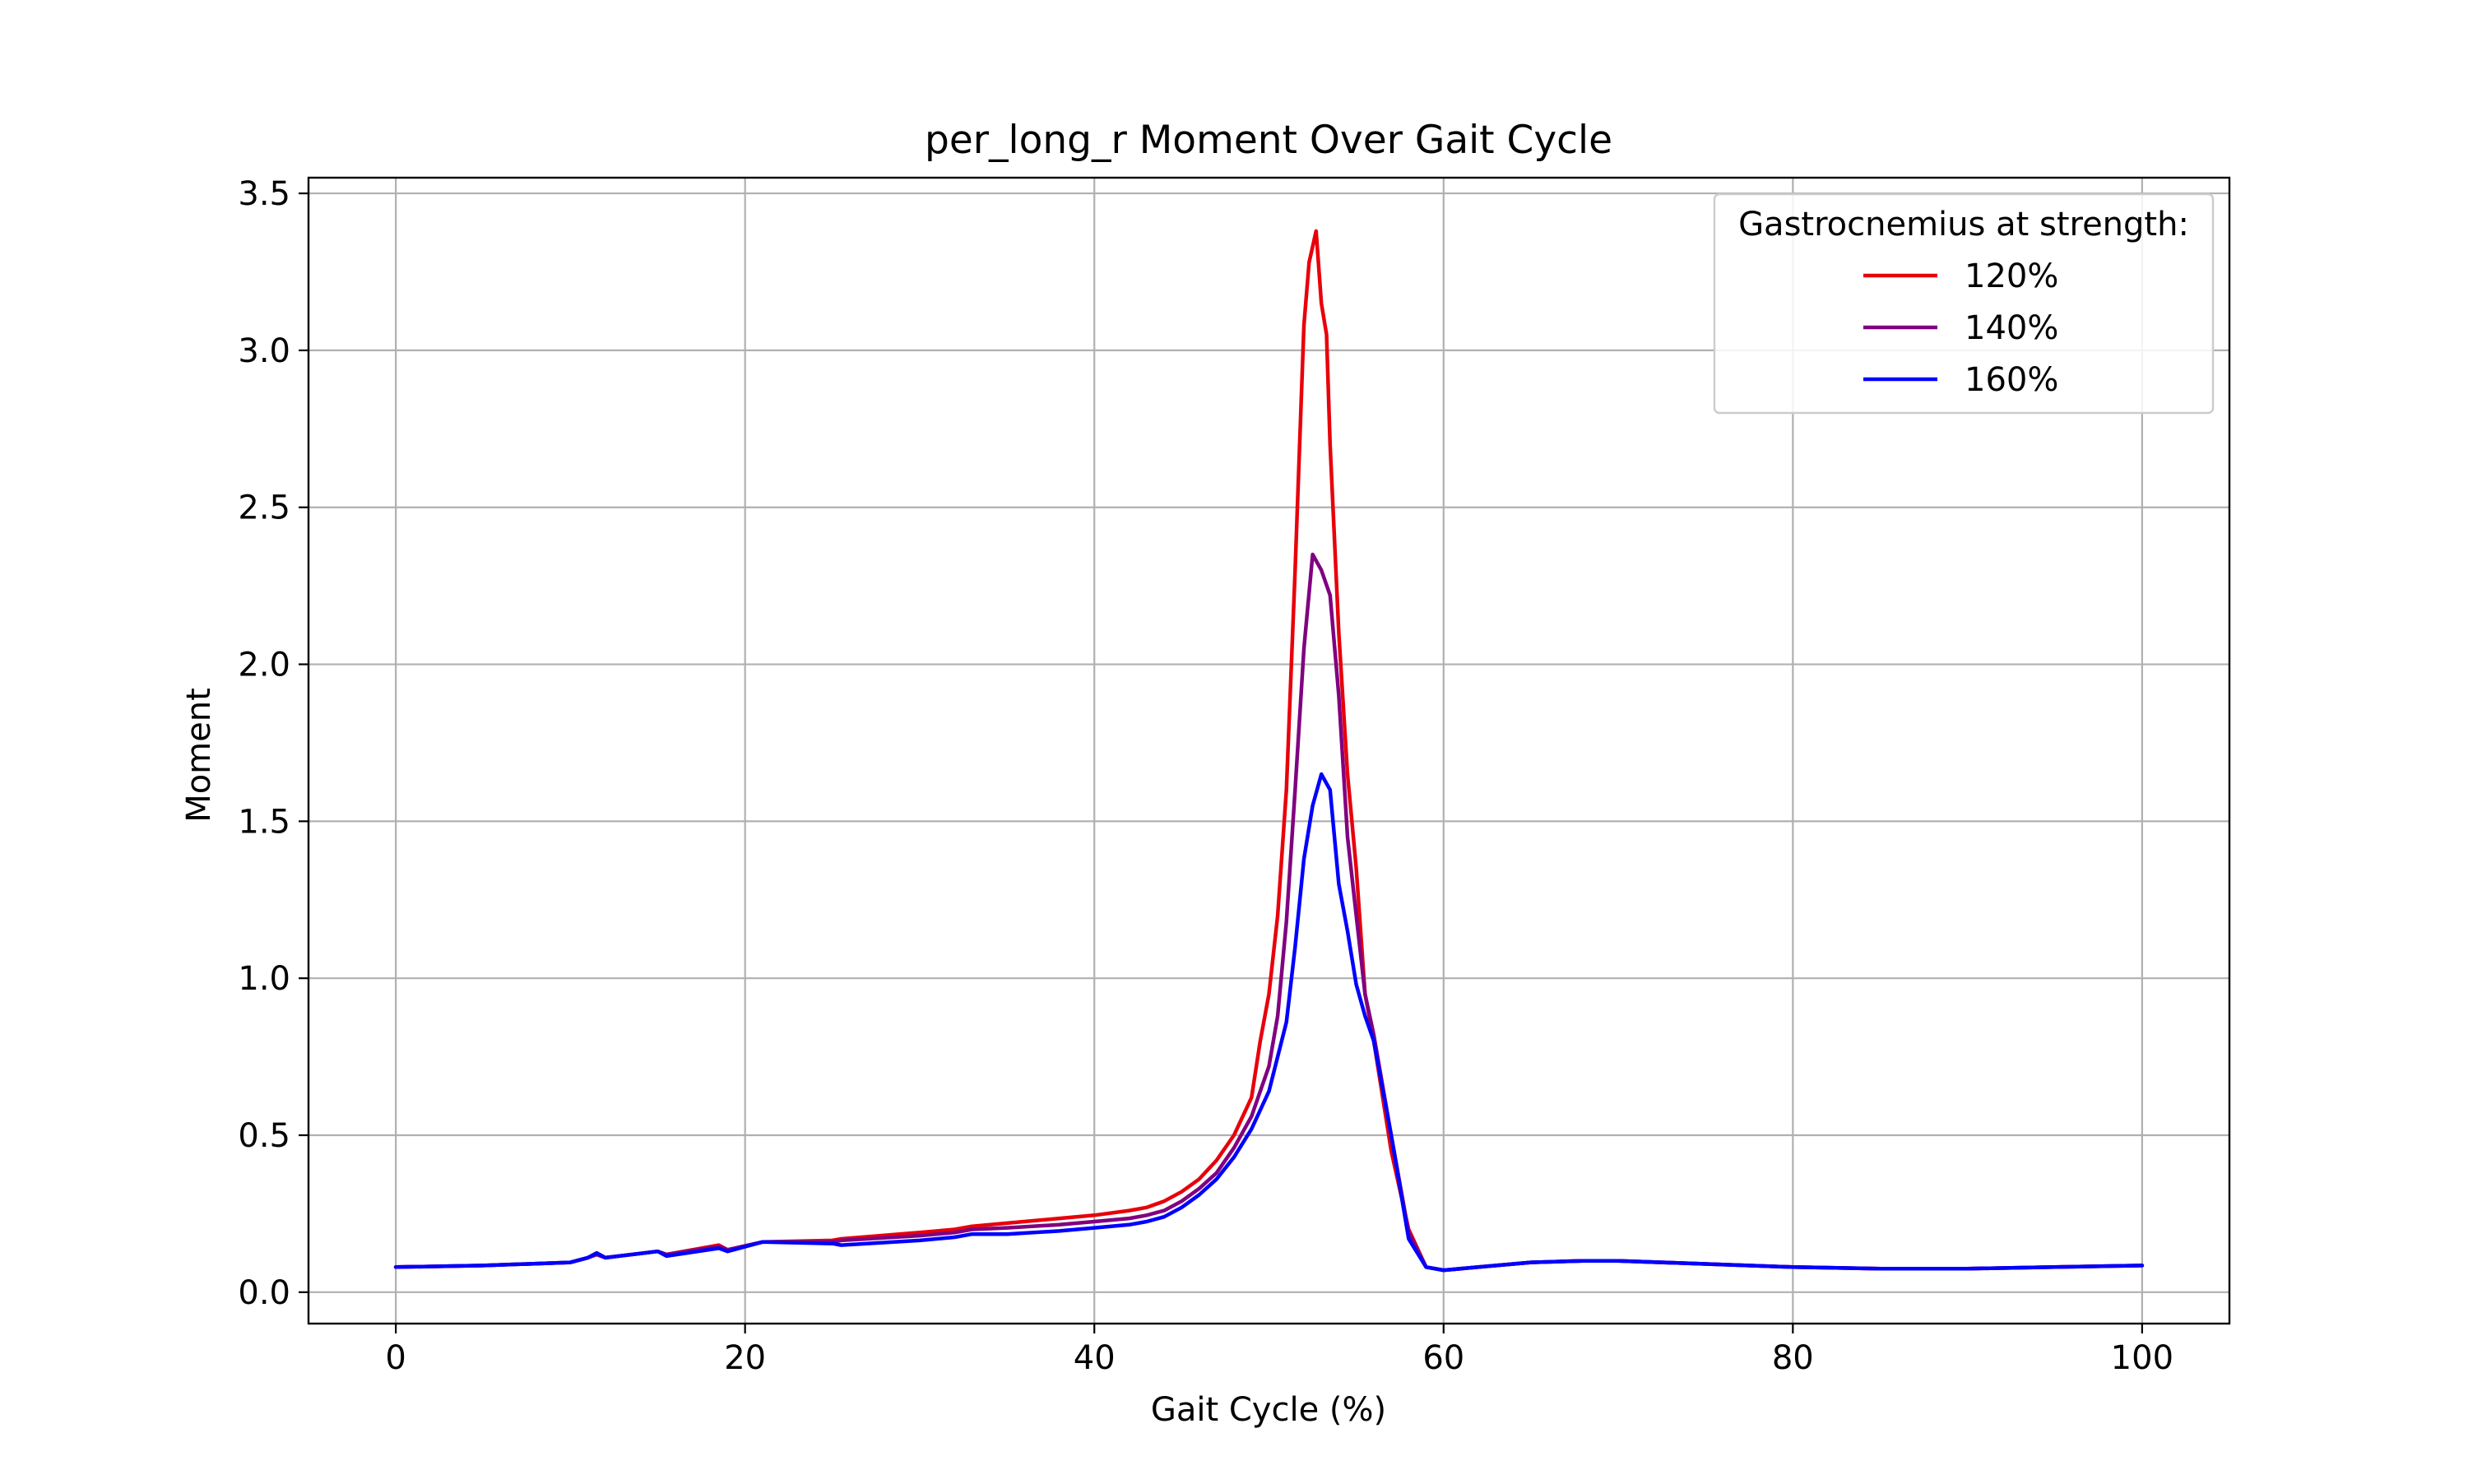  Describe the element at coordinates (264, 665) in the screenshot. I see `y-tick-label: 2.0` at that location.